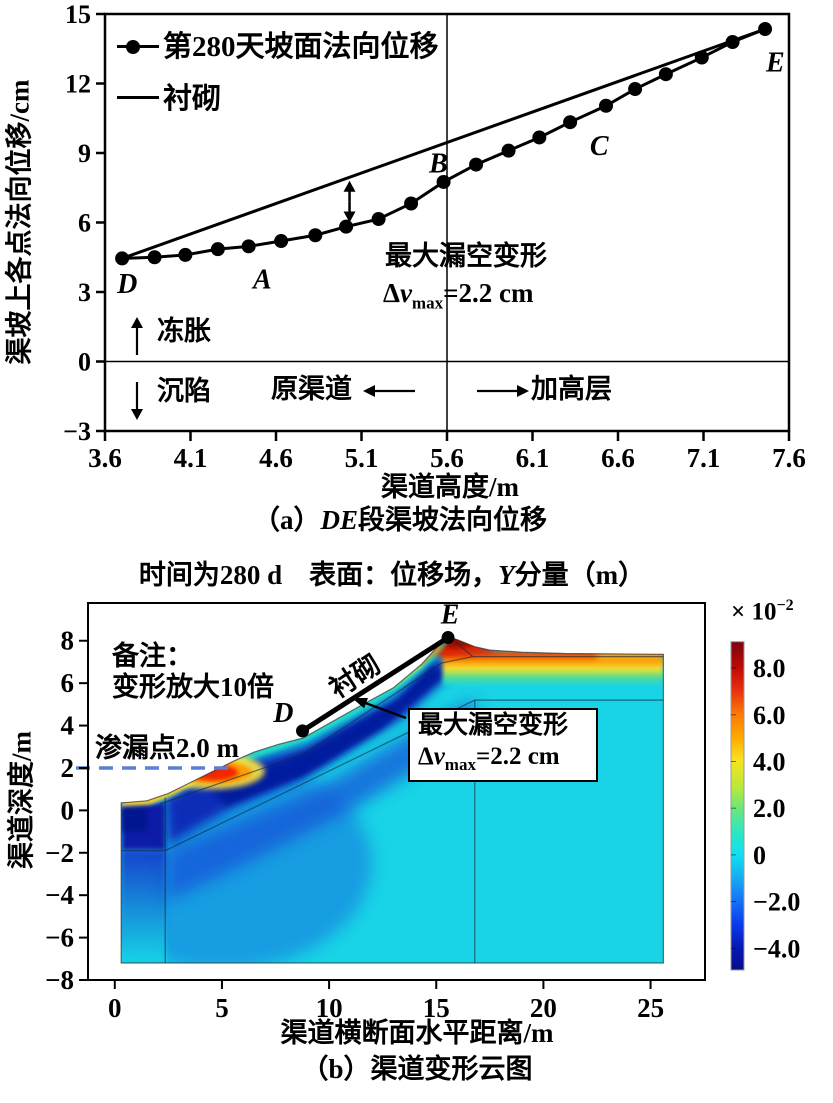  What do you see at coordinates (466, 256) in the screenshot?
I see `chart-a-annotation-line1: 最大漏空变形` at bounding box center [466, 256].